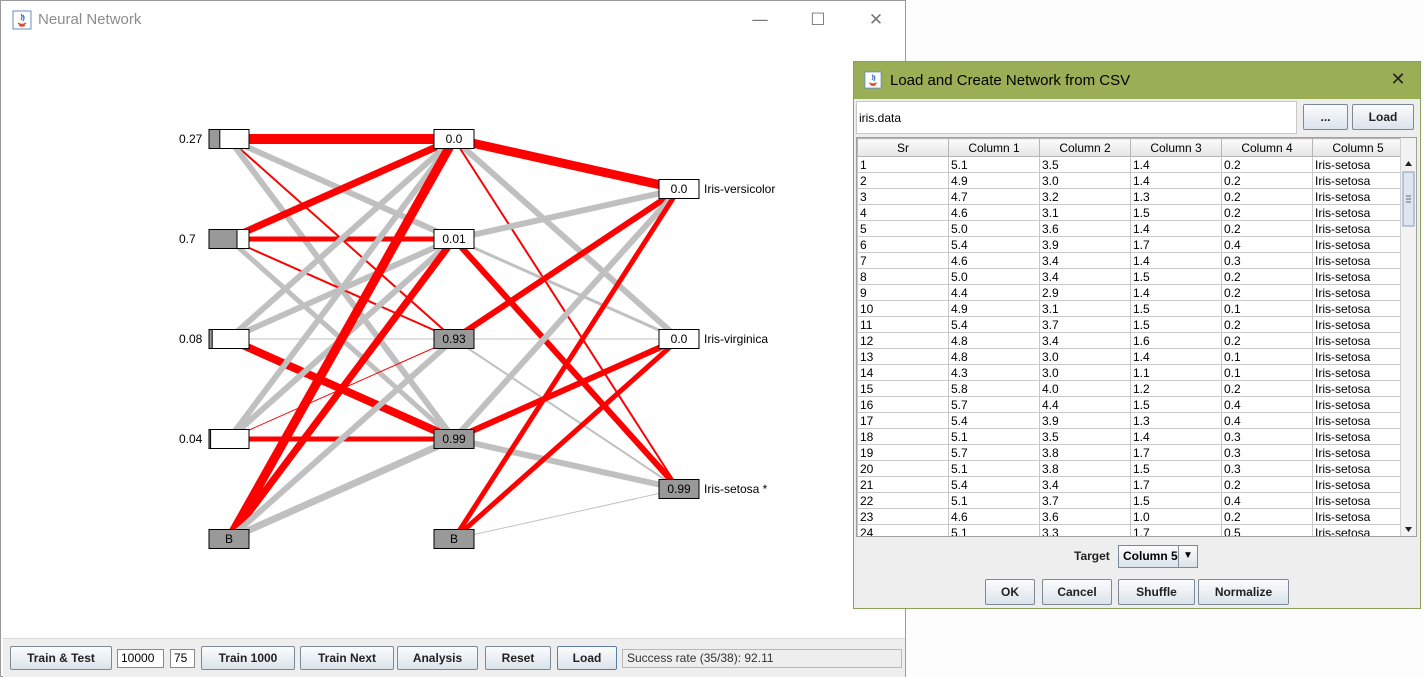 The height and width of the screenshot is (677, 1423). I want to click on table-cell: 19, so click(903, 452).